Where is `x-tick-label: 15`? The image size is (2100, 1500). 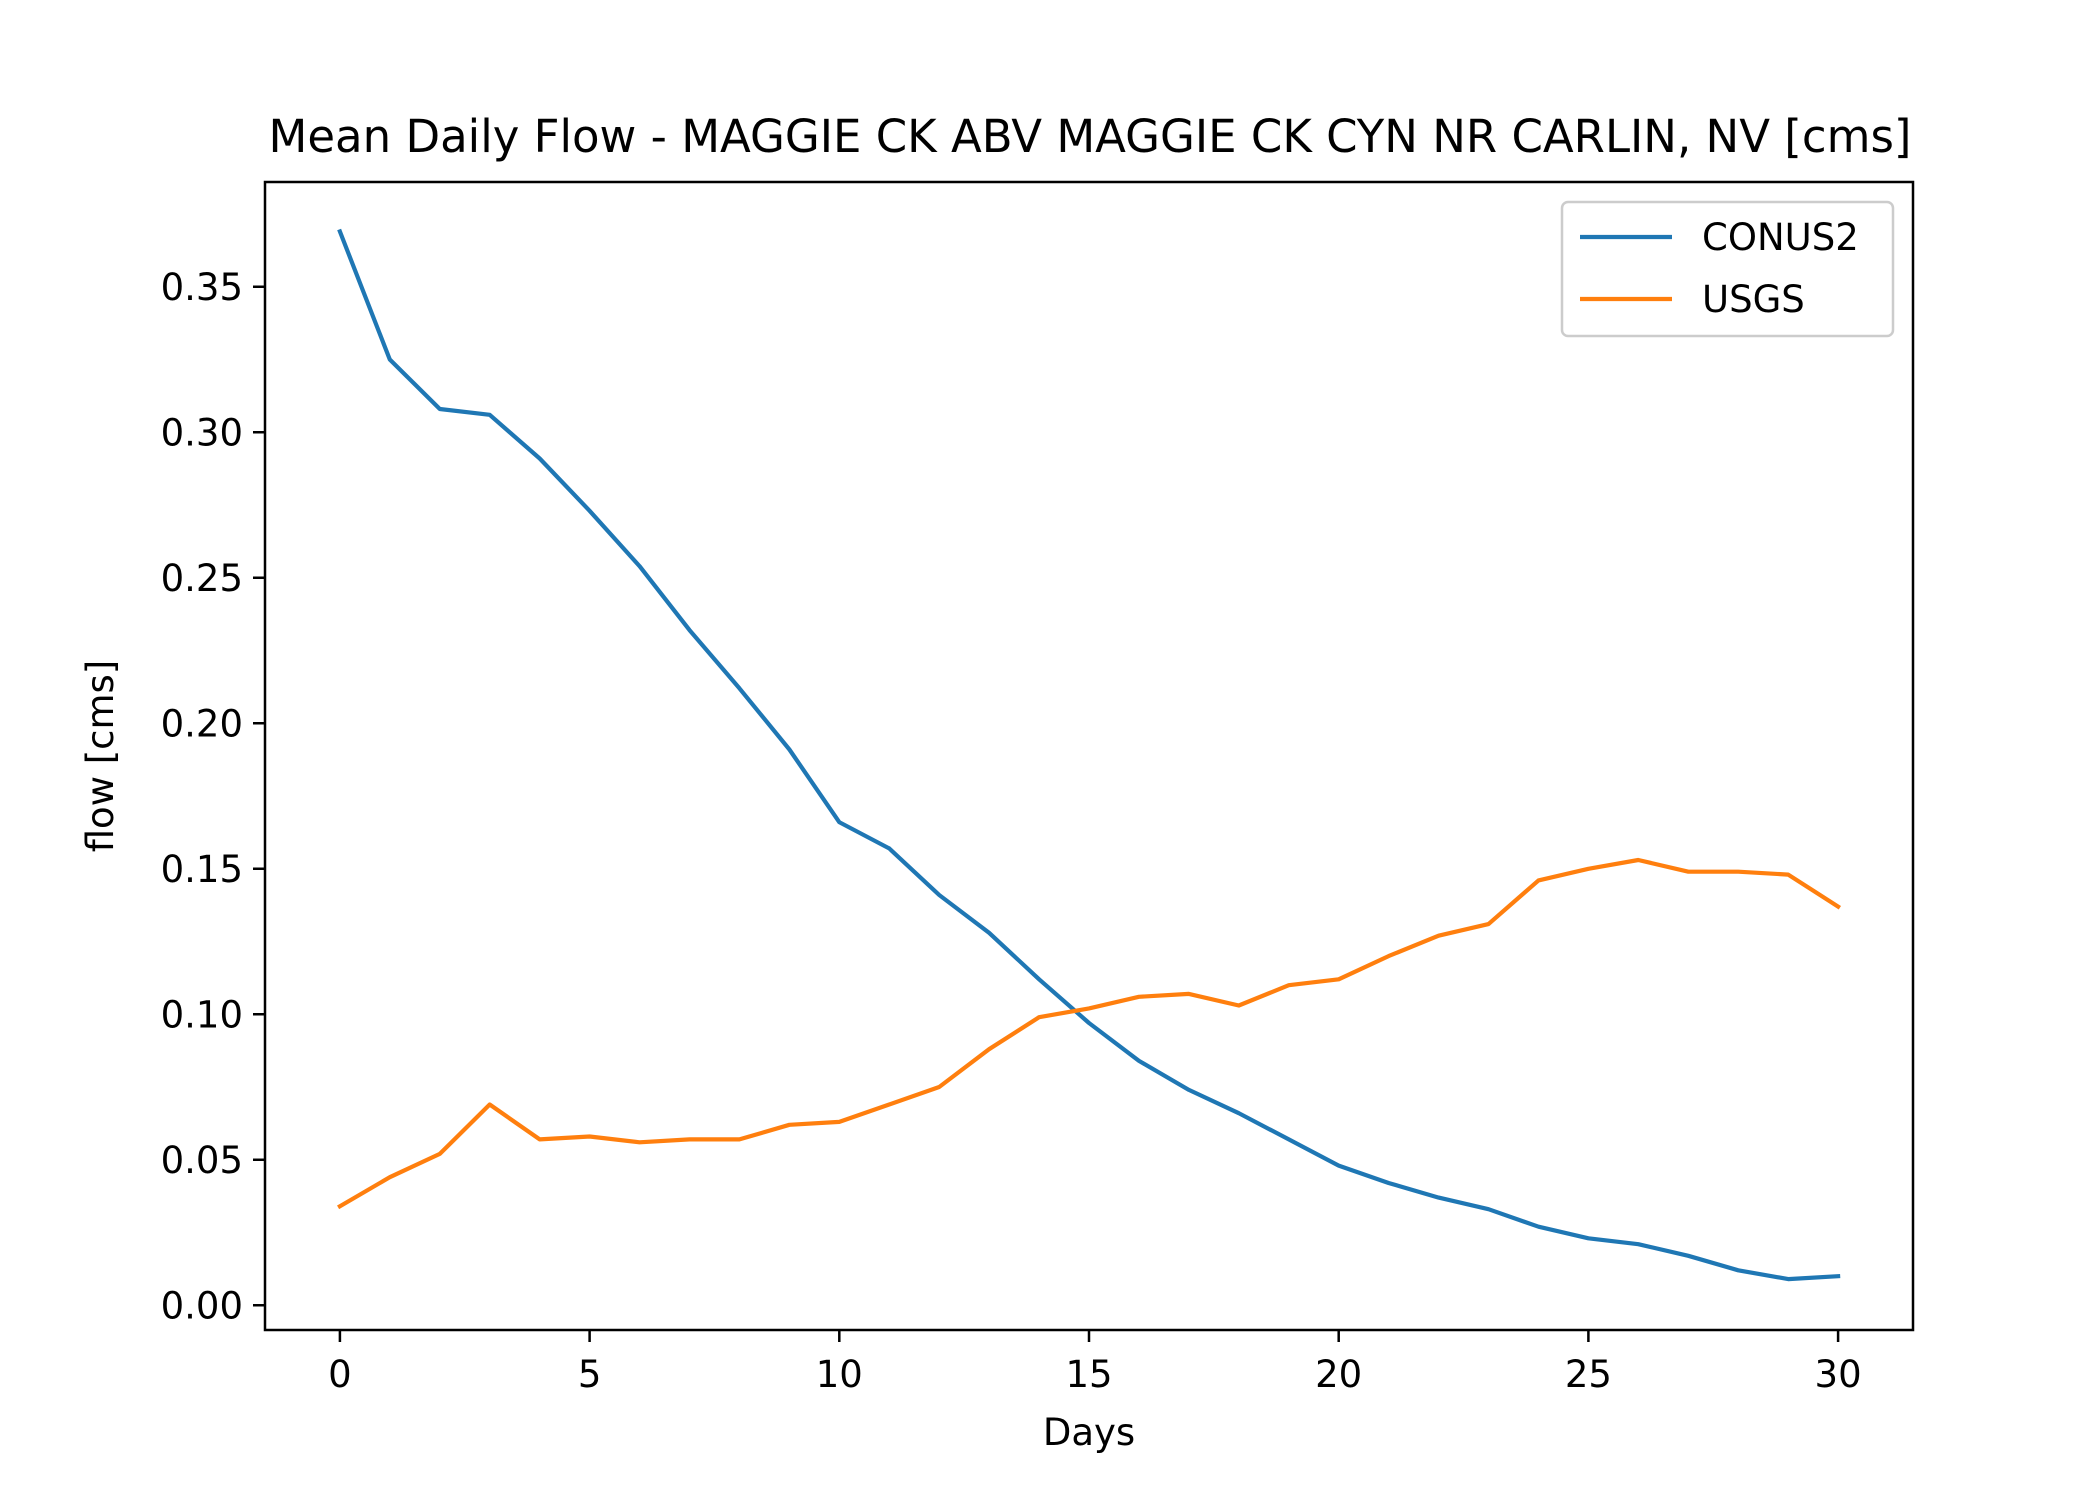 x-tick-label: 15 is located at coordinates (1088, 1374).